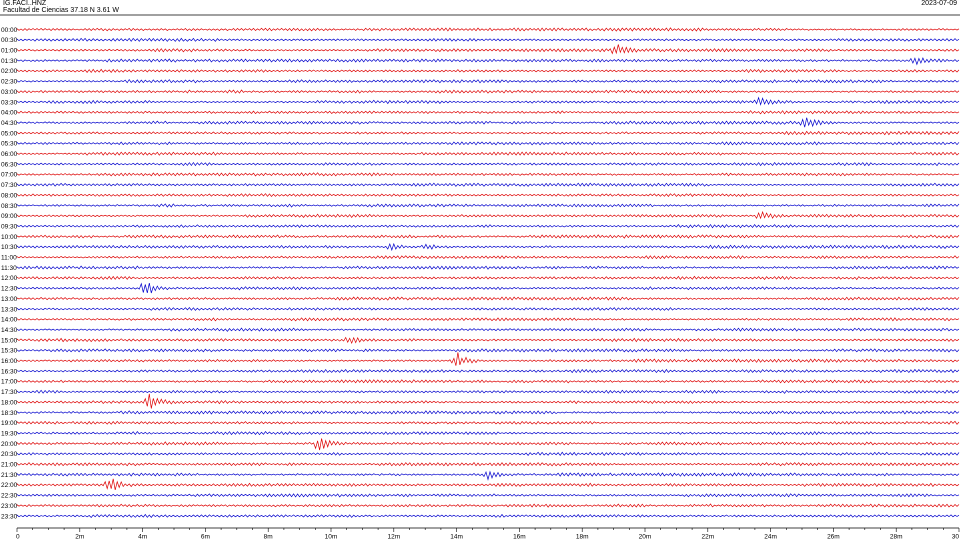  What do you see at coordinates (956, 537) in the screenshot?
I see `x-tick-label: 30` at bounding box center [956, 537].